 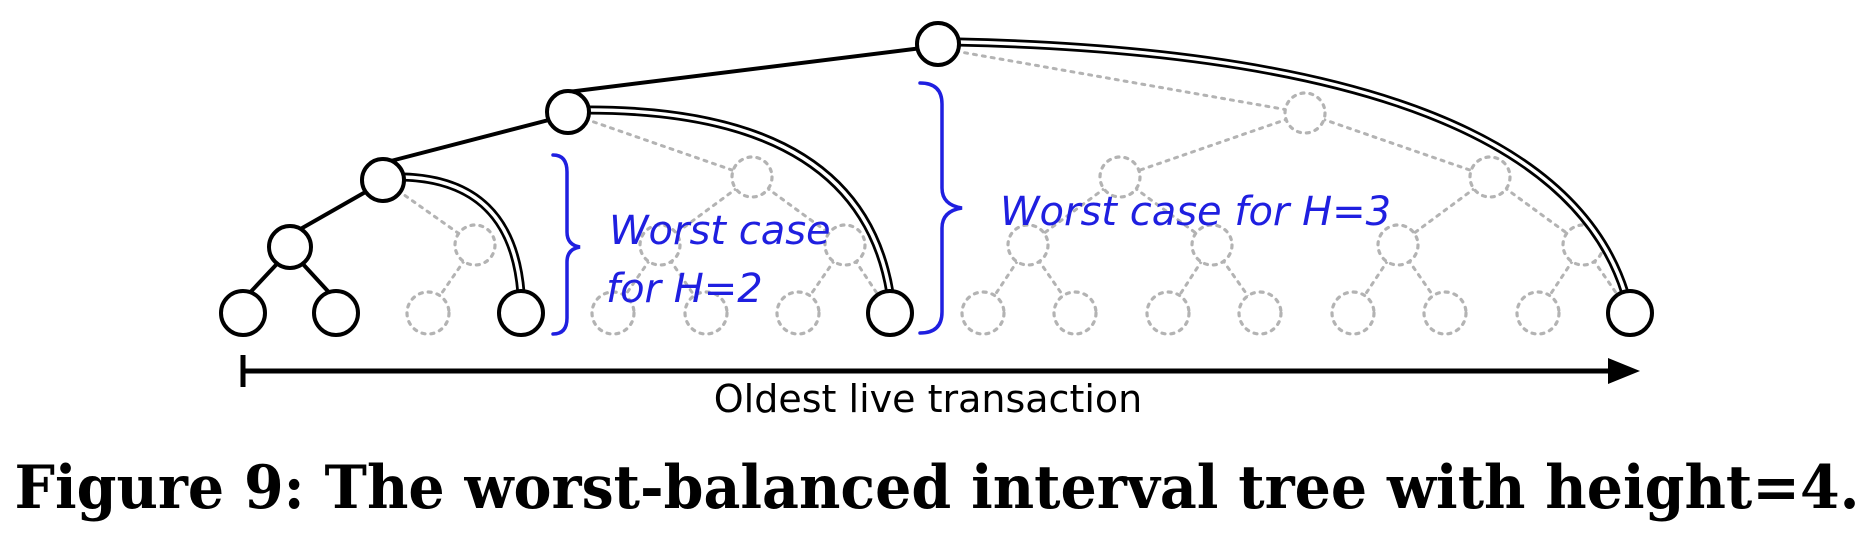 I want to click on double-arc-small, so click(x=464, y=233).